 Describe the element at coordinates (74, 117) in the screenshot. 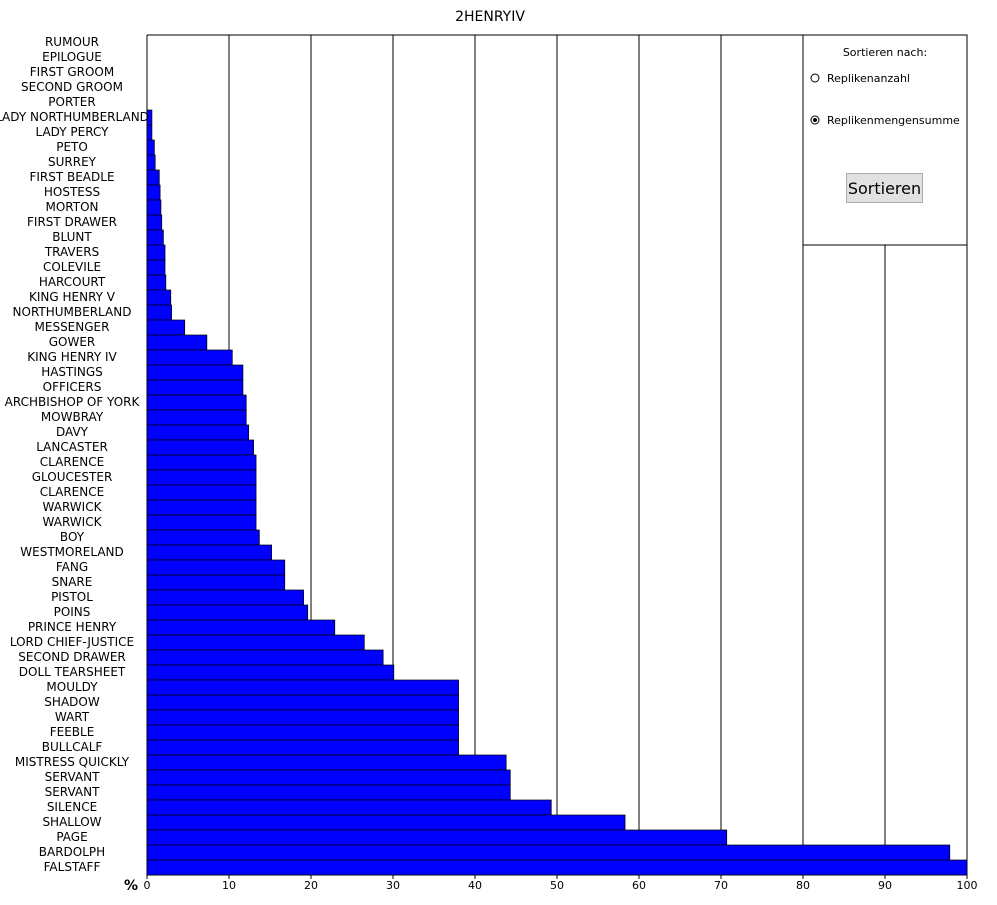

I see `y-tick-label: LADY NORTHUMBERLAND` at that location.